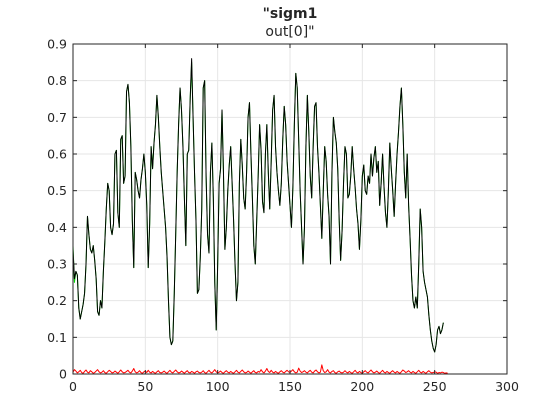 The height and width of the screenshot is (420, 560). I want to click on x-tick-label: 200, so click(362, 386).